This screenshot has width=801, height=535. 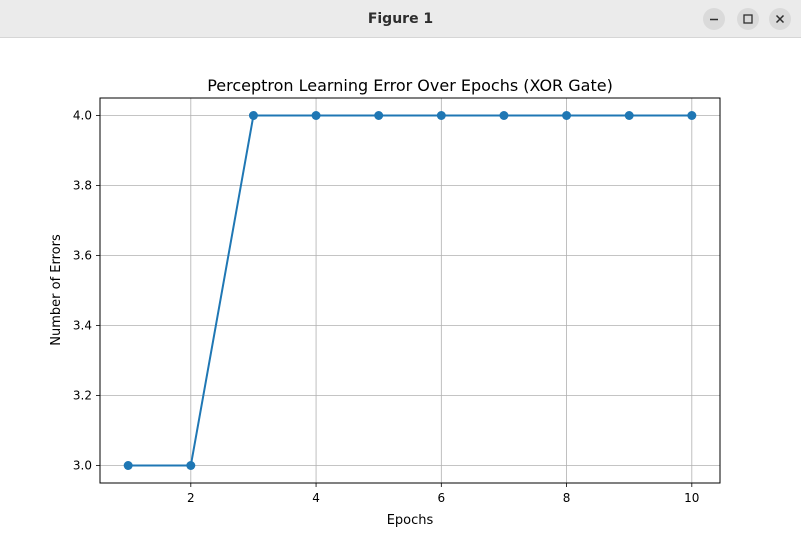 I want to click on window-title: Figure 1, so click(x=400, y=19).